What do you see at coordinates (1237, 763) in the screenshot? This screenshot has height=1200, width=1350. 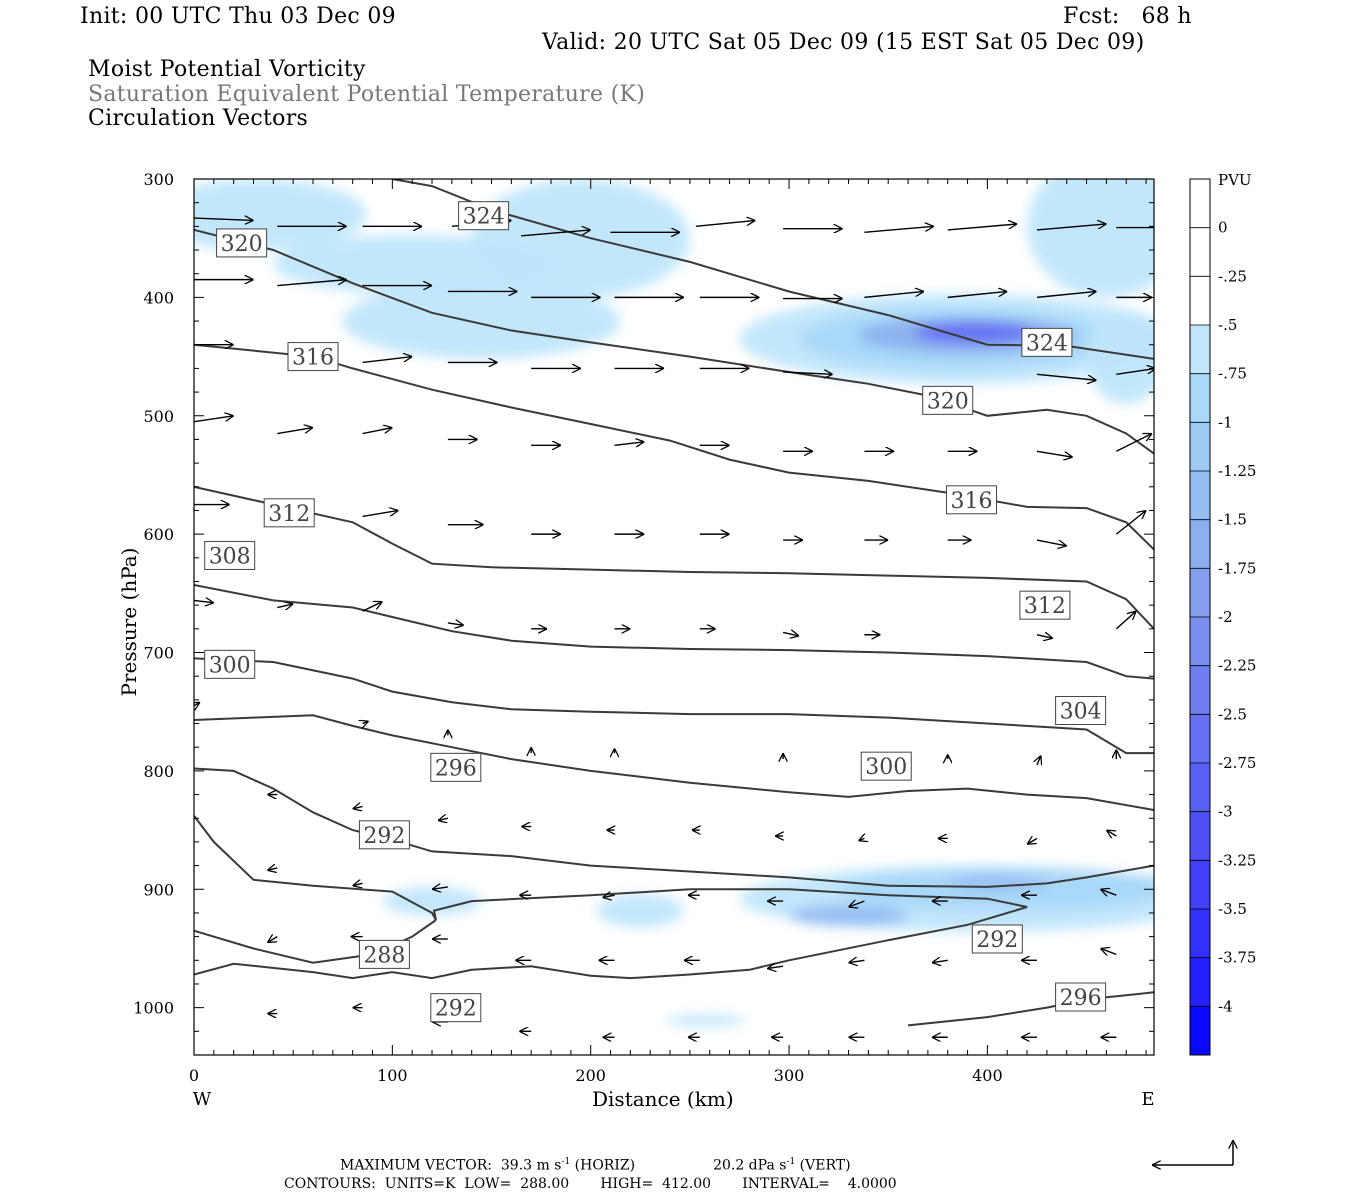 I see `colorbar-label: -2.75` at bounding box center [1237, 763].